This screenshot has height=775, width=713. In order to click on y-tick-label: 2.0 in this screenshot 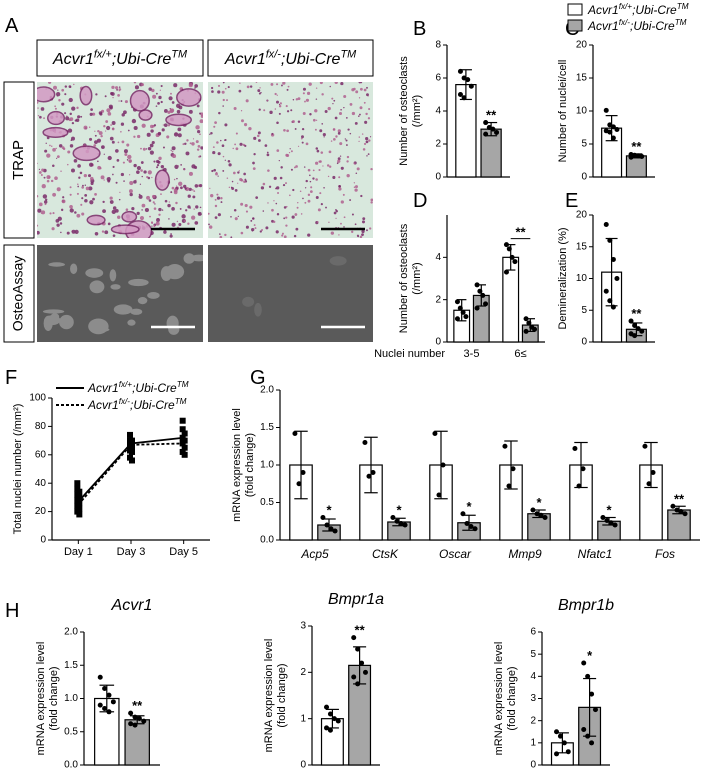, I will do `click(267, 390)`.